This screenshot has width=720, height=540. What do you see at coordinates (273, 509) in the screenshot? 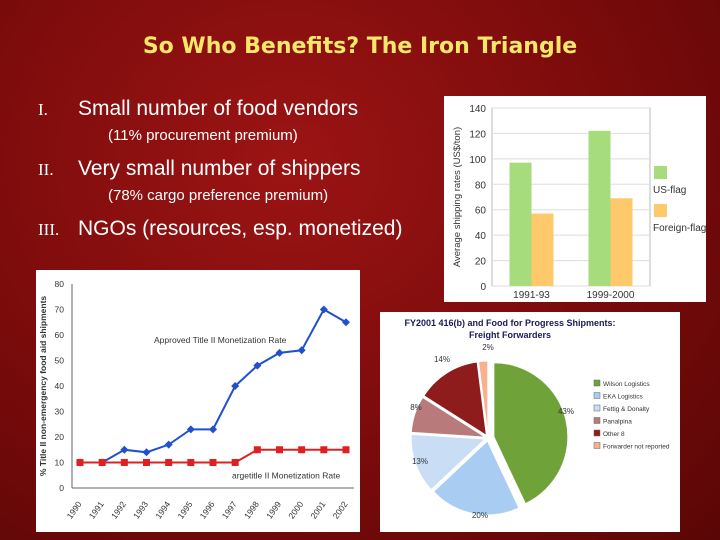
I see `x-tick-label: 1999` at bounding box center [273, 509].